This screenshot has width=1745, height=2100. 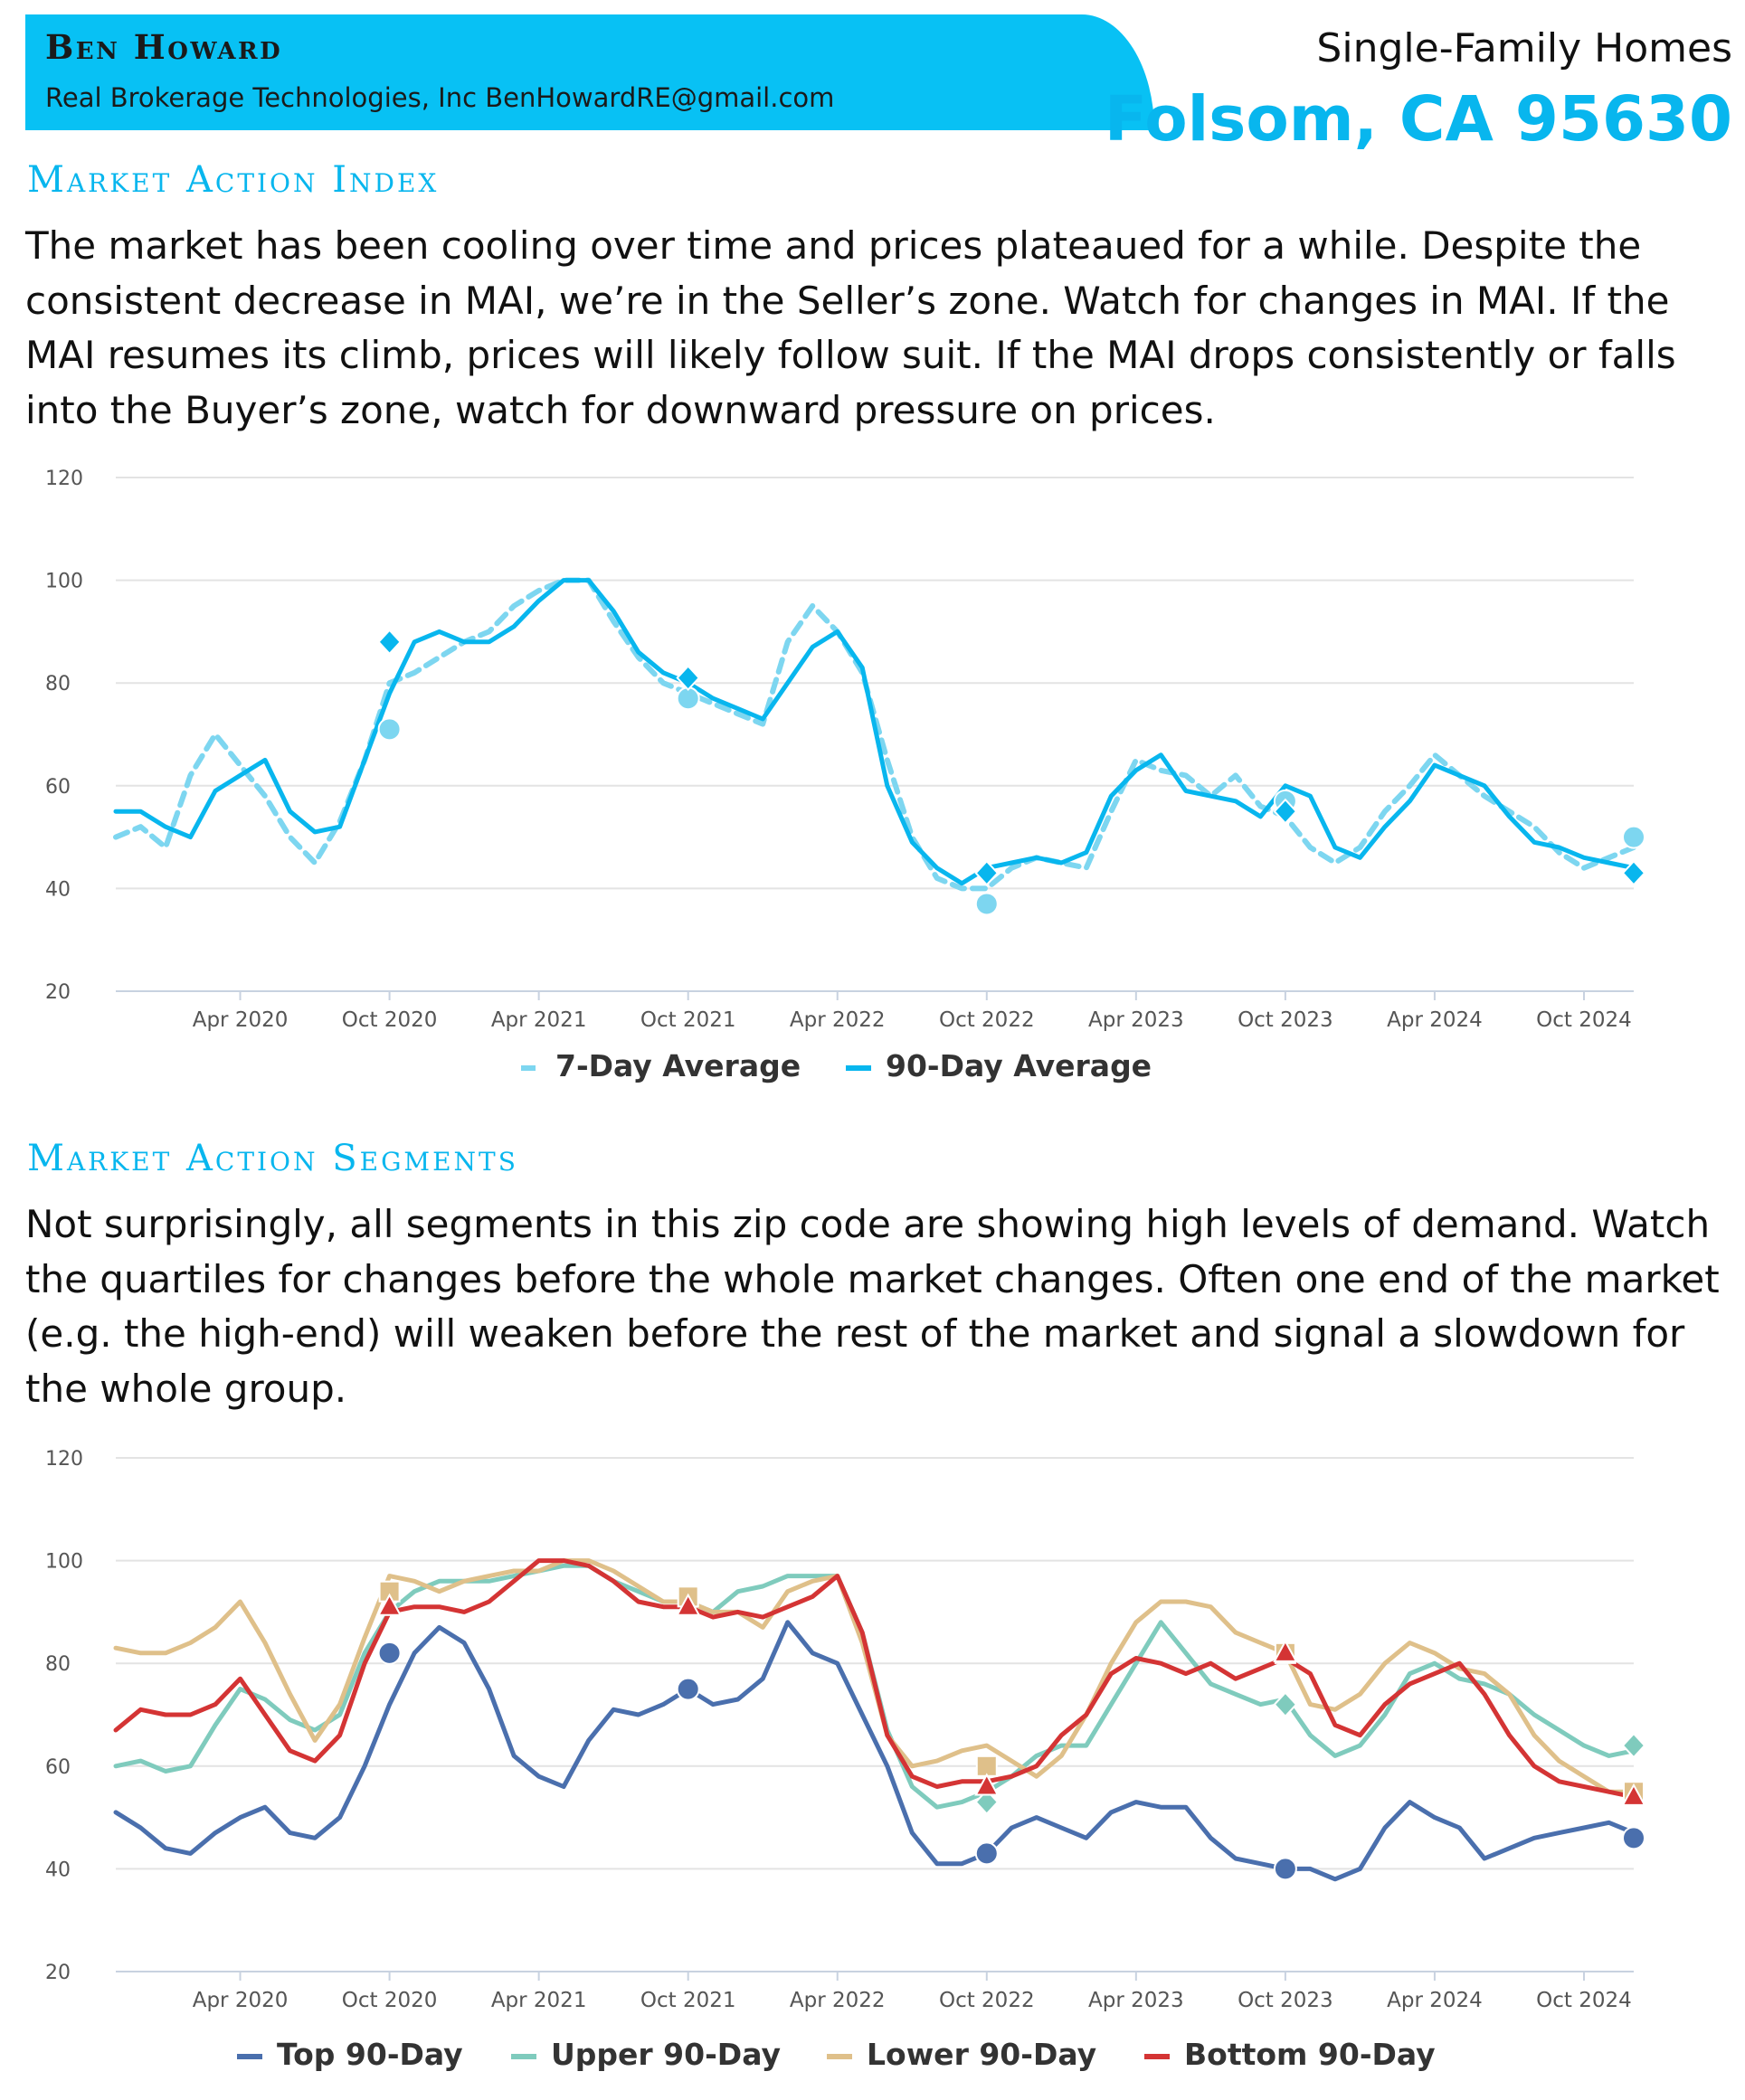 I want to click on series-line-7-day-average, so click(x=874, y=734).